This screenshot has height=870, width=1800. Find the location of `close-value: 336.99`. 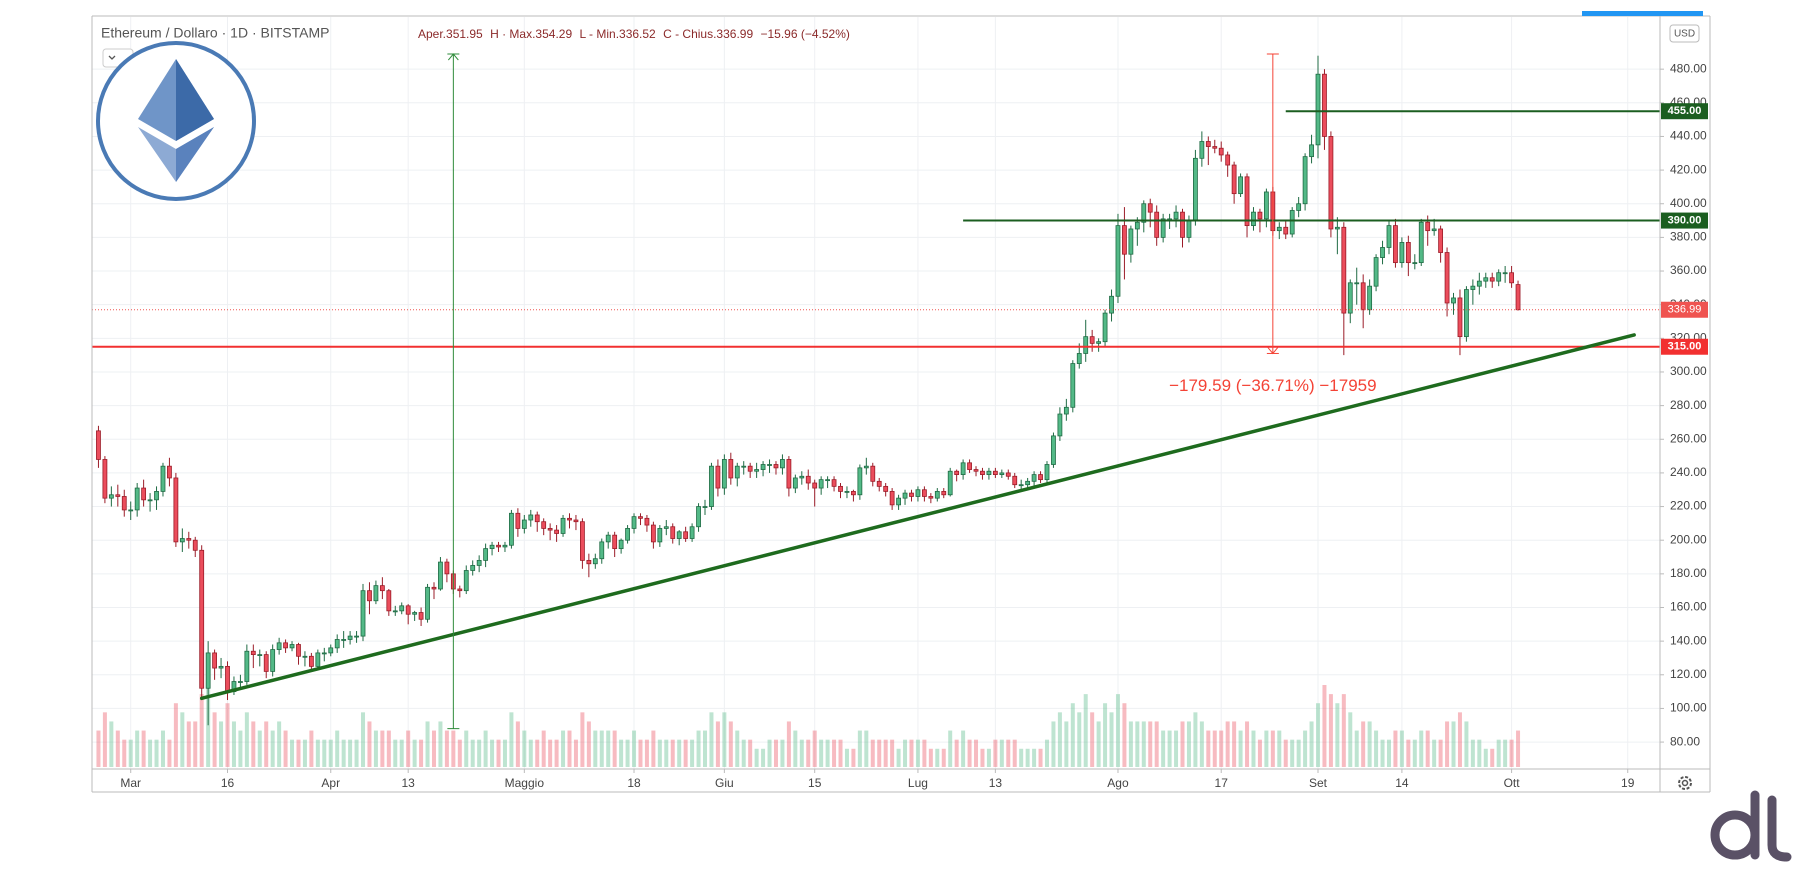

close-value: 336.99 is located at coordinates (734, 34).